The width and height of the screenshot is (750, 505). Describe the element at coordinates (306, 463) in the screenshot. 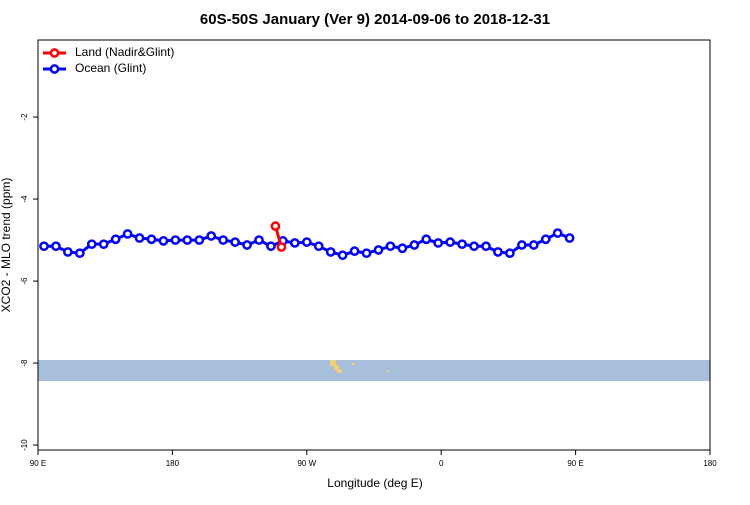

I see `x-tick-label: 90 W` at that location.